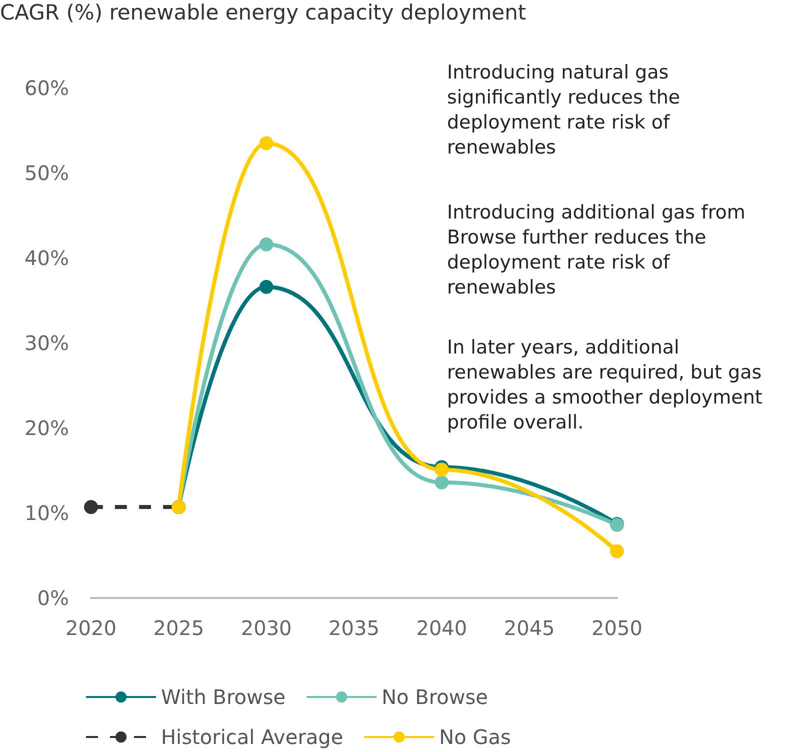 Image resolution: width=800 pixels, height=752 pixels. I want to click on y-tick-label: 30%, so click(46, 343).